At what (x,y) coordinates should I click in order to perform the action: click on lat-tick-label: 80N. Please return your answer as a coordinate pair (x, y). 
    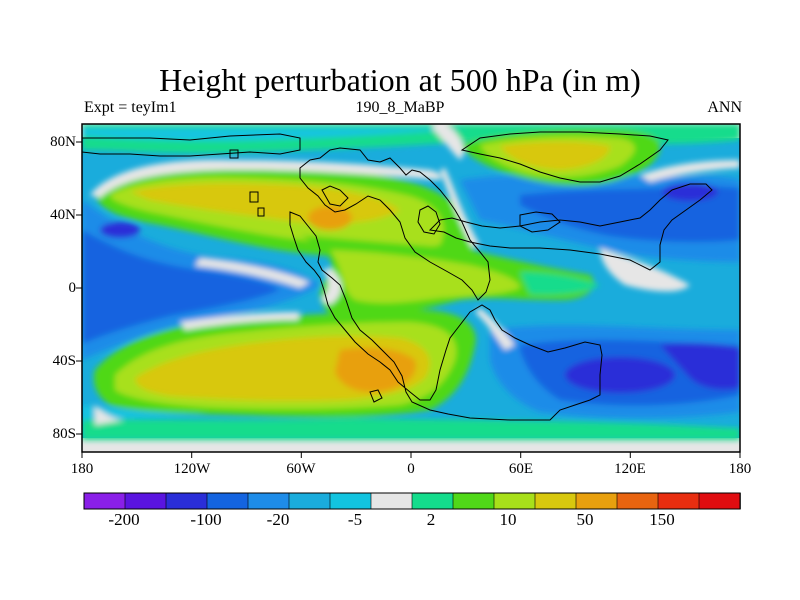
    Looking at the image, I should click on (63, 142).